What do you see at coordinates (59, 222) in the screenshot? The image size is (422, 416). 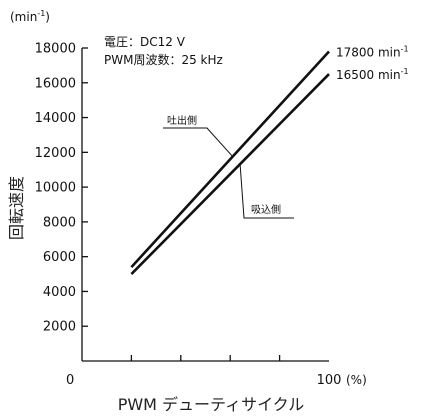 I see `y-tick-label: 8000` at bounding box center [59, 222].